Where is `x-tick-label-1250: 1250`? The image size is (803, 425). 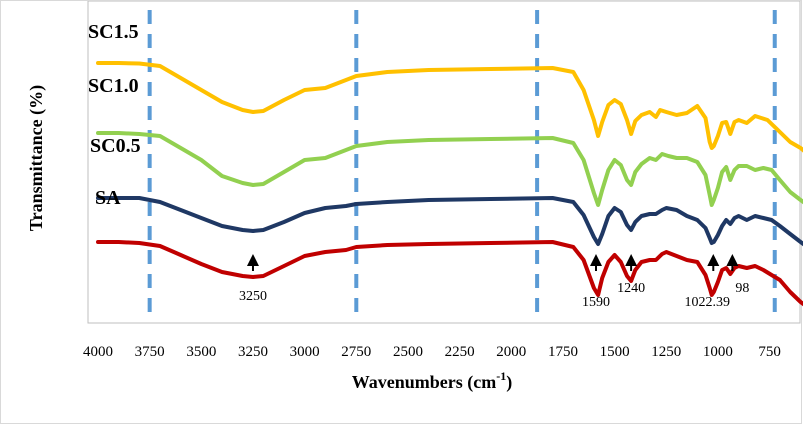 x-tick-label-1250: 1250 is located at coordinates (666, 352).